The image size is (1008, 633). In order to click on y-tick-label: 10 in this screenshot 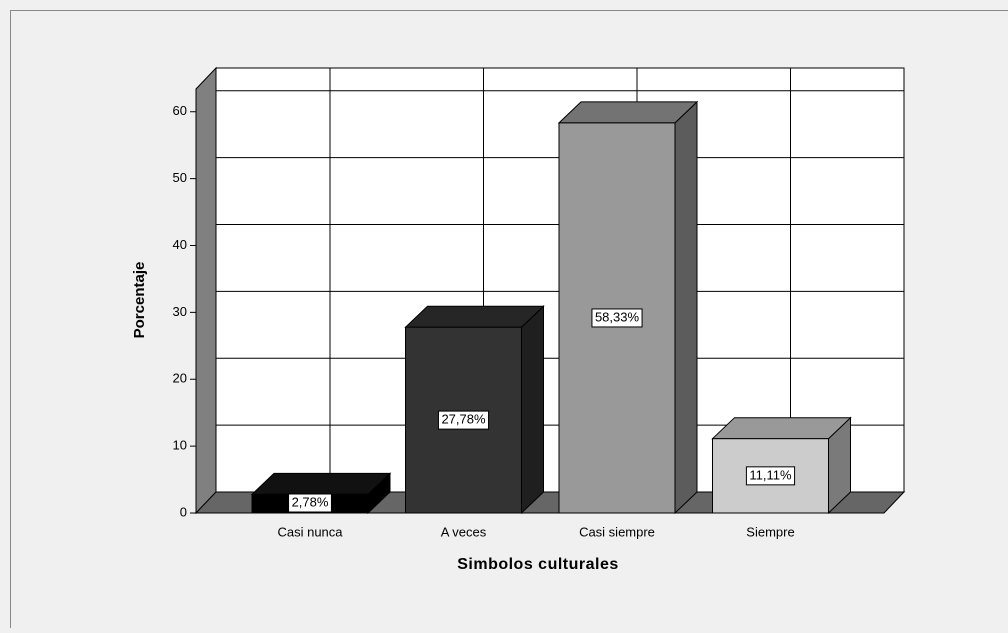, I will do `click(180, 445)`.